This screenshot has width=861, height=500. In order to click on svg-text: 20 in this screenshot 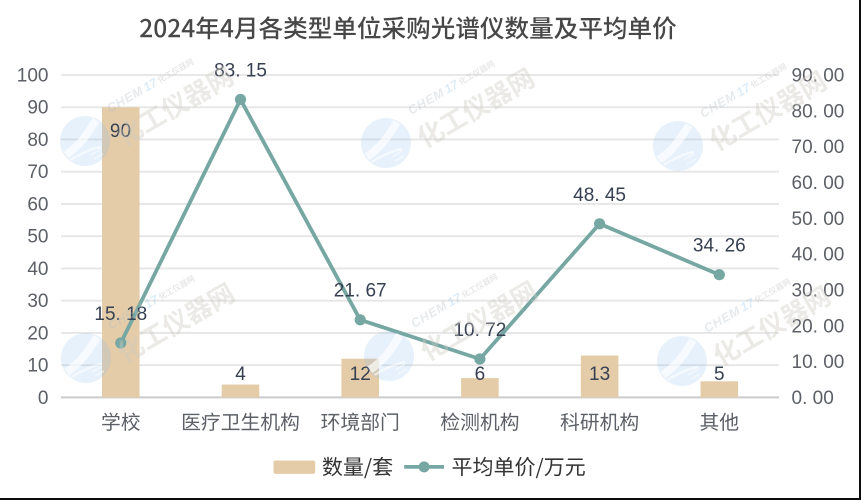, I will do `click(37, 333)`.